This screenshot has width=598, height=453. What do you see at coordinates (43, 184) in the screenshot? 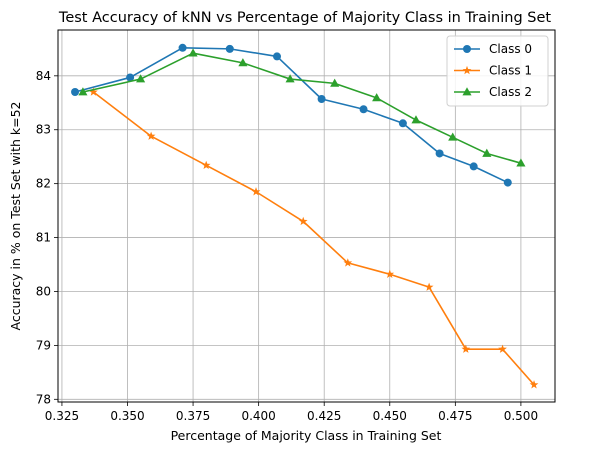
I see `y-tick-label: 82` at bounding box center [43, 184].